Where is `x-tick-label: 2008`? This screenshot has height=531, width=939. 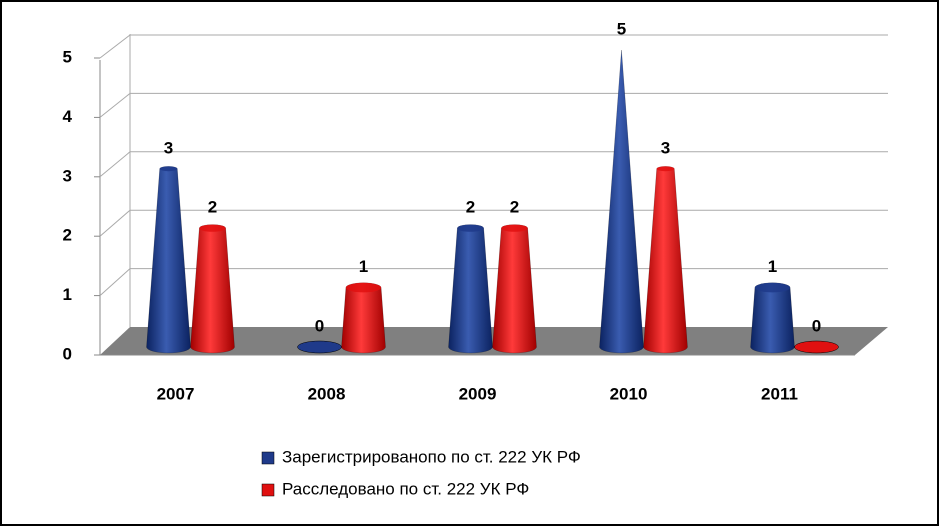
x-tick-label: 2008 is located at coordinates (327, 393).